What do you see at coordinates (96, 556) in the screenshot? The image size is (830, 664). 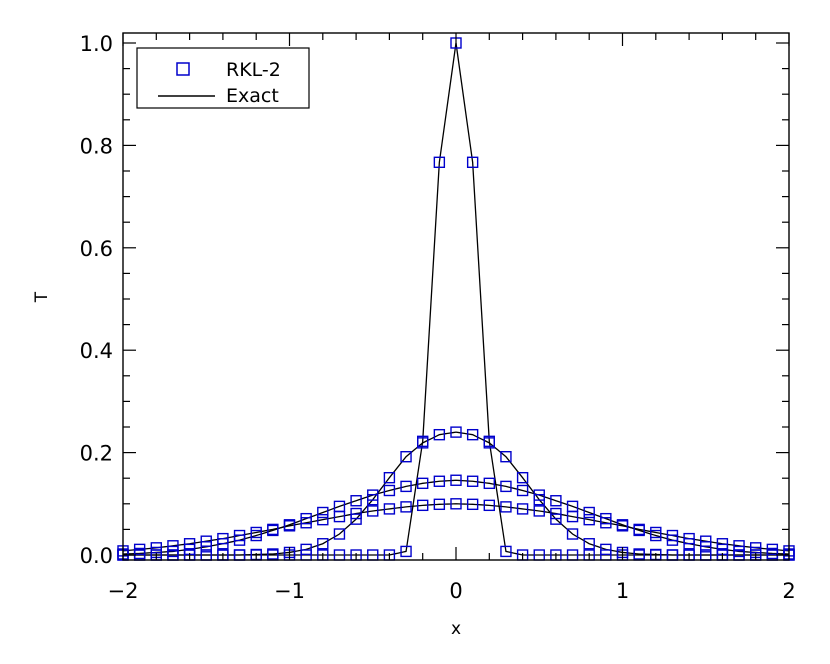 I see `y-tick-label: 0.0` at bounding box center [96, 556].